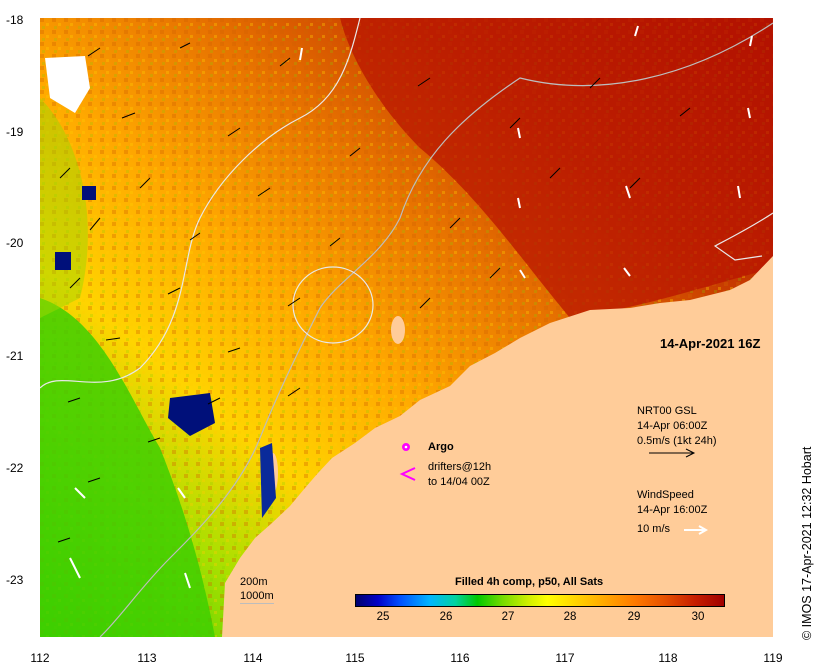 The width and height of the screenshot is (818, 672). Describe the element at coordinates (807, 543) in the screenshot. I see `imos-credit: © IMOS 17-Apr-2021 12:32 Hobart` at that location.